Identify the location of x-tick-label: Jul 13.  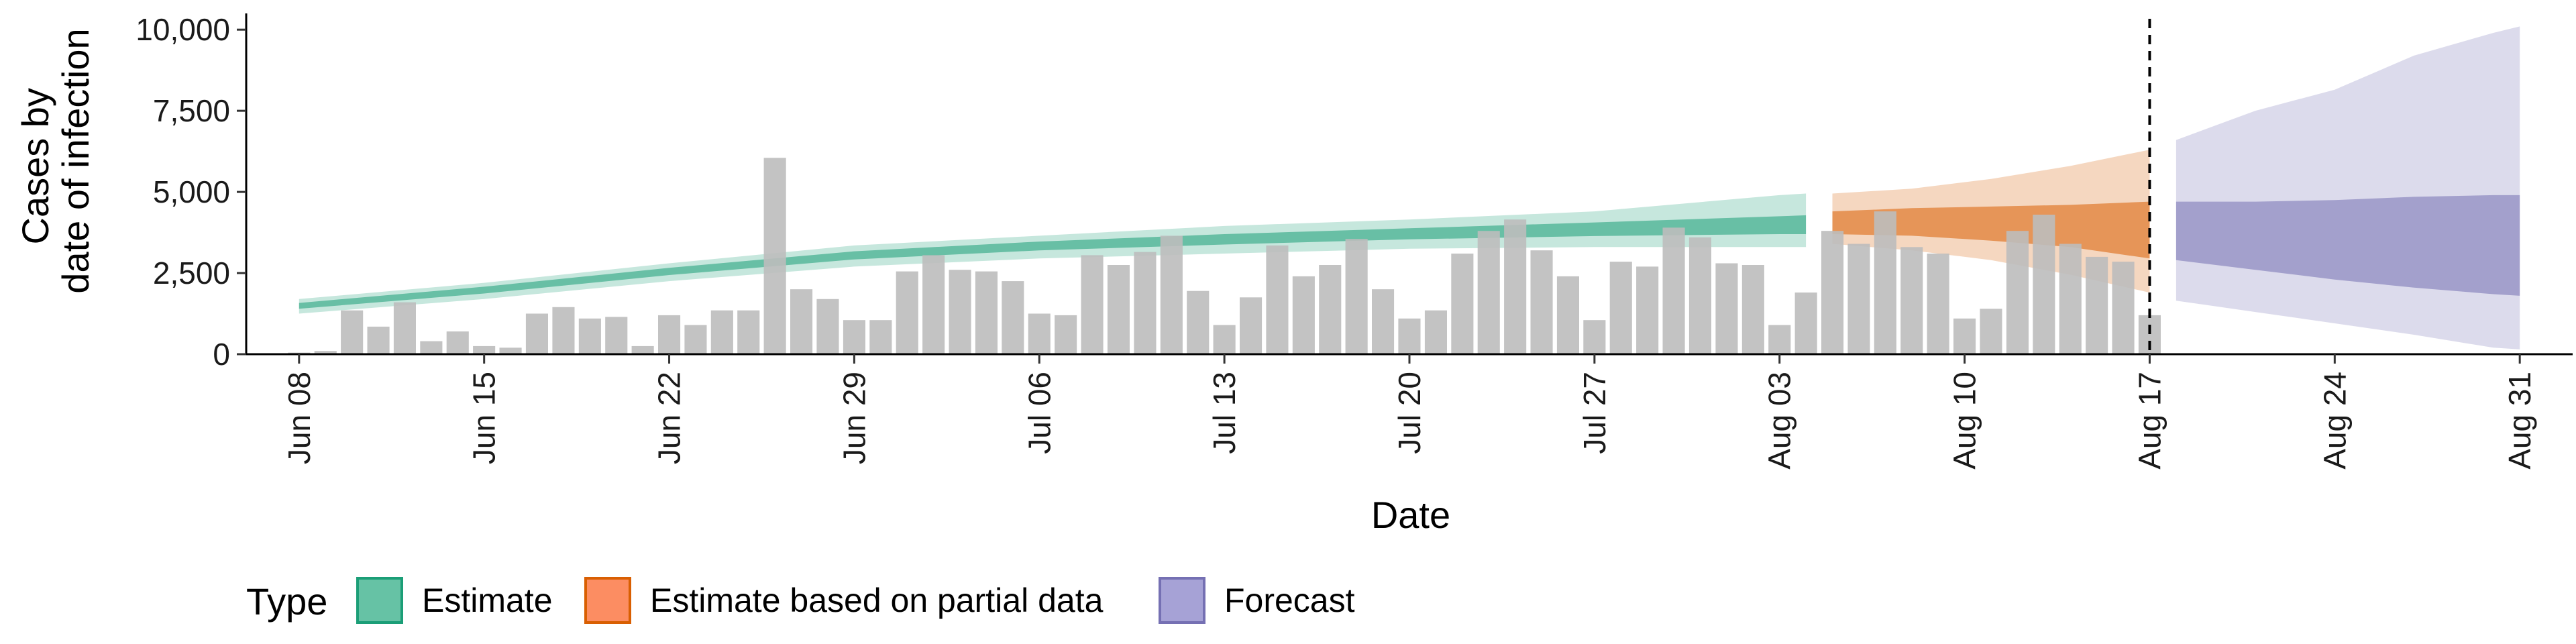
(1224, 413).